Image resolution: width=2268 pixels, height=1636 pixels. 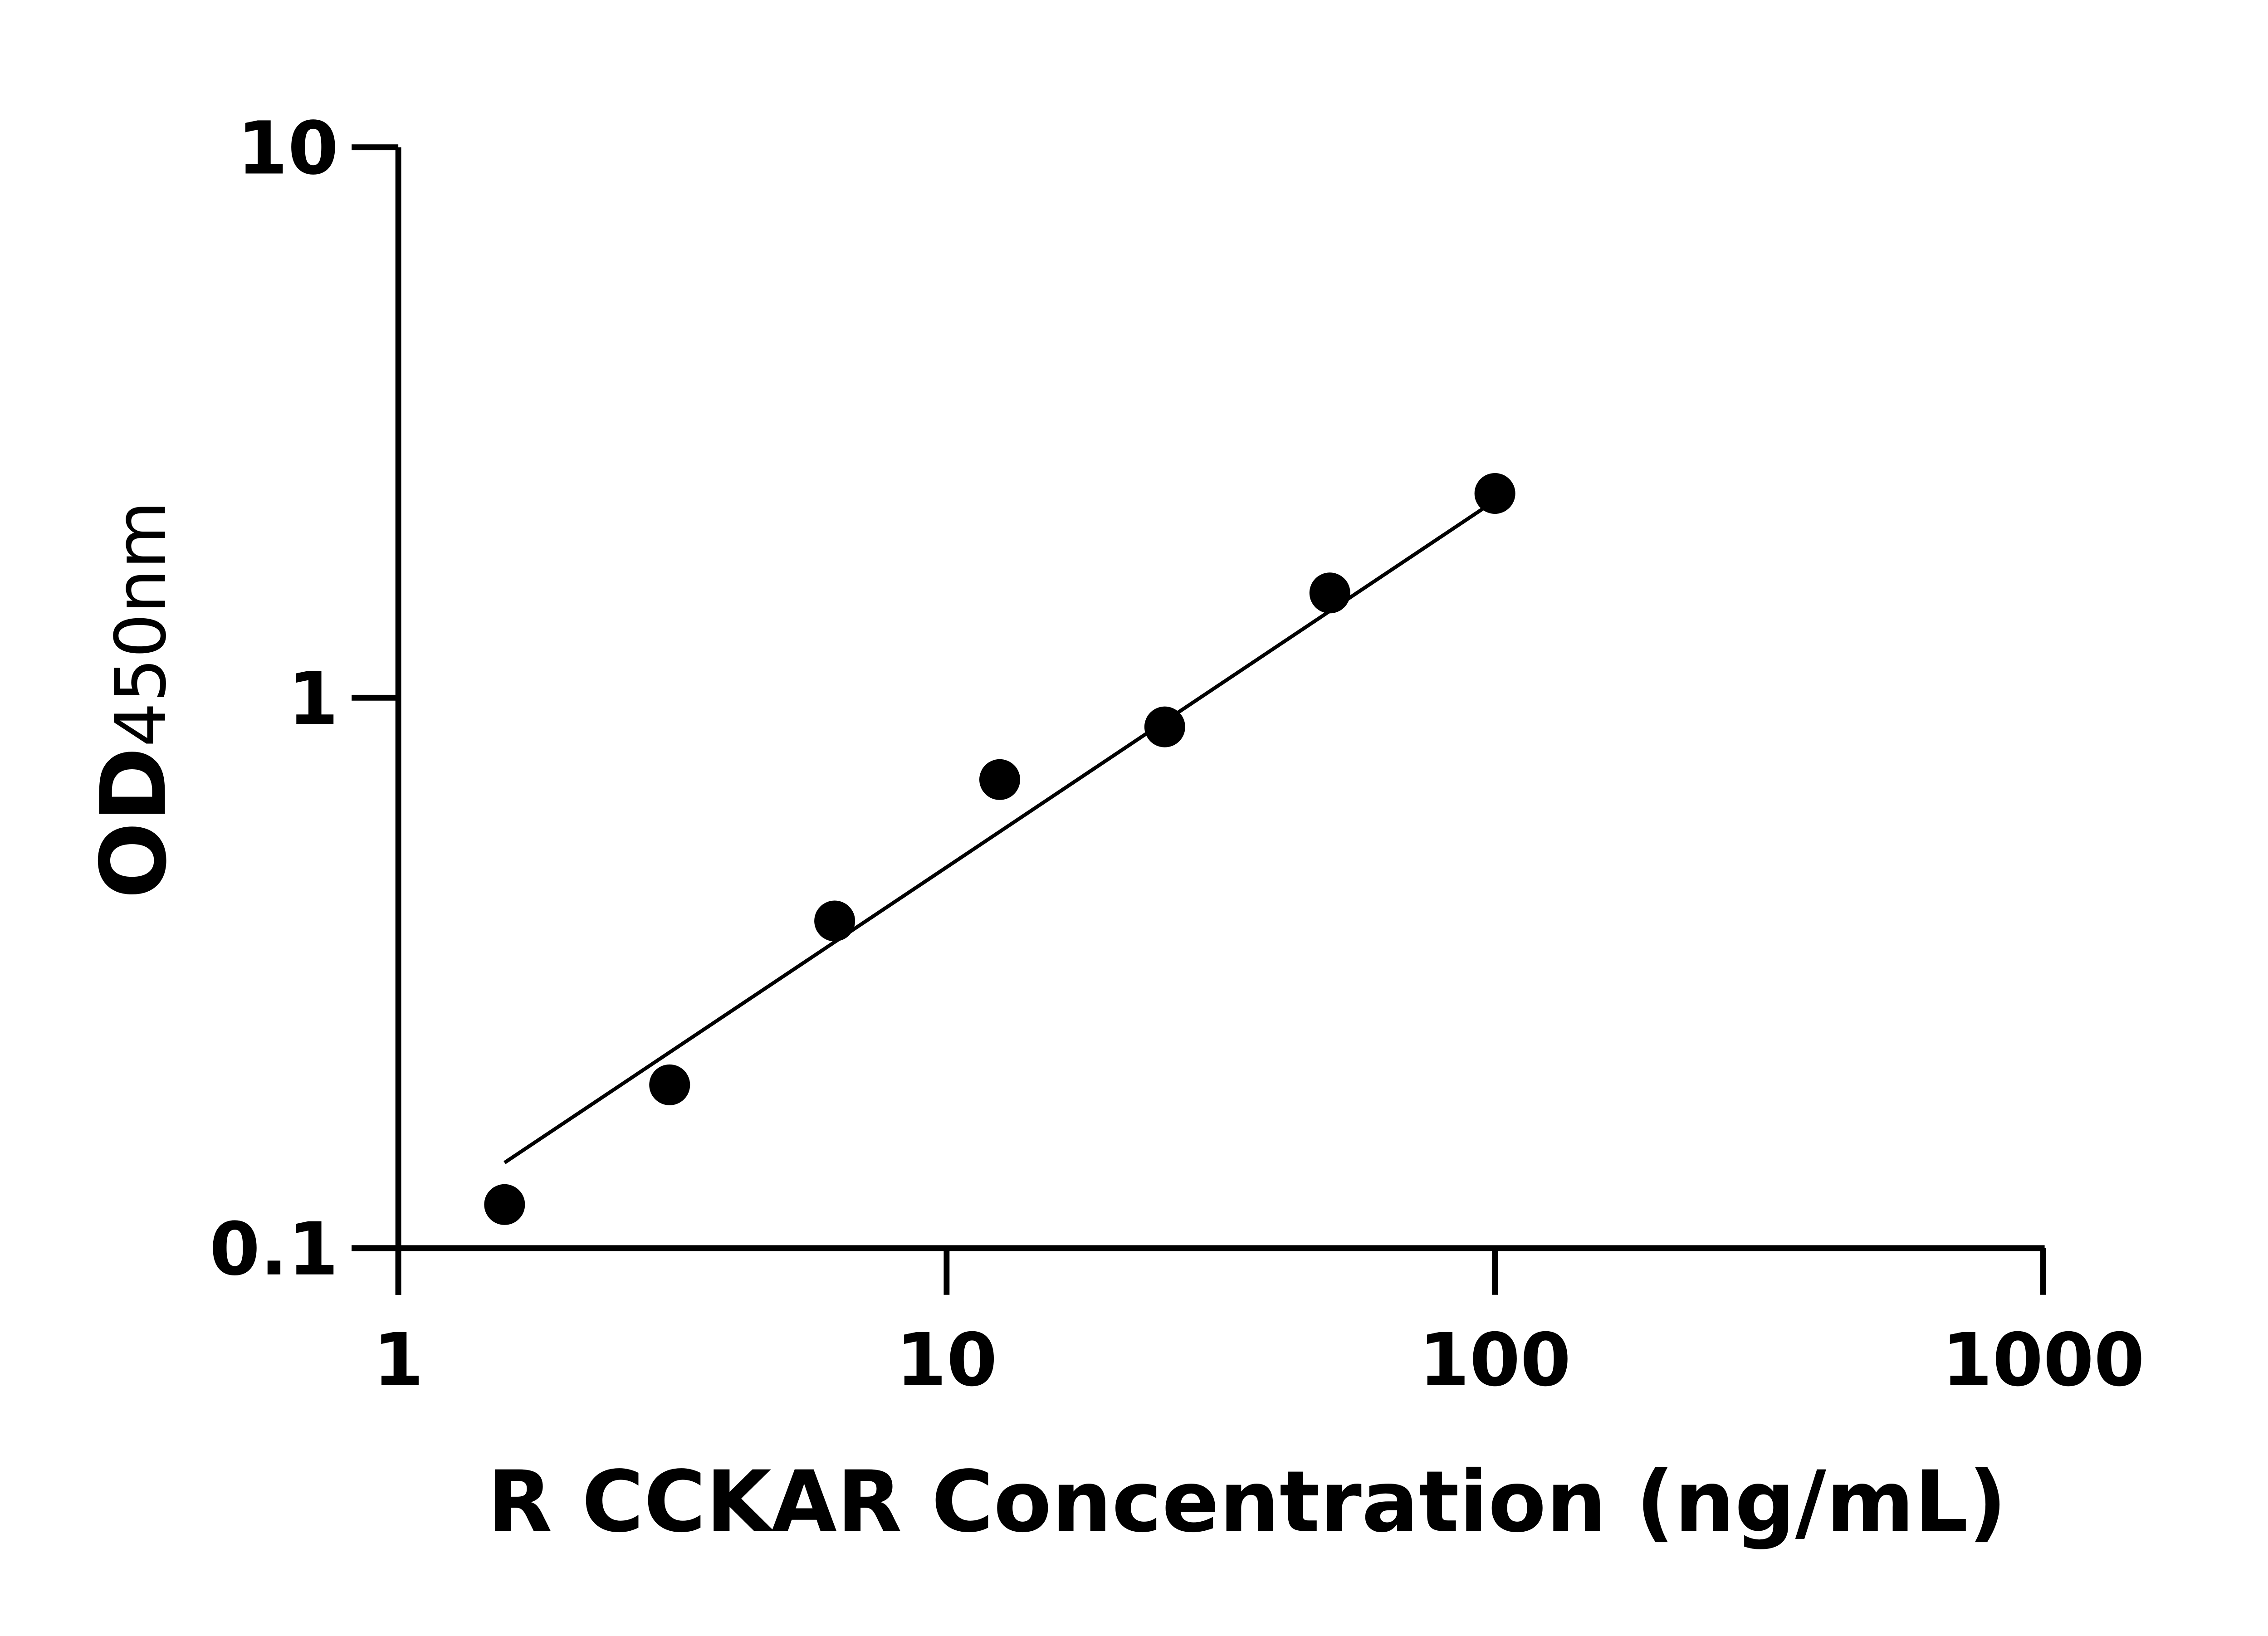 I want to click on svg-text: OD450nm, so click(x=134, y=700).